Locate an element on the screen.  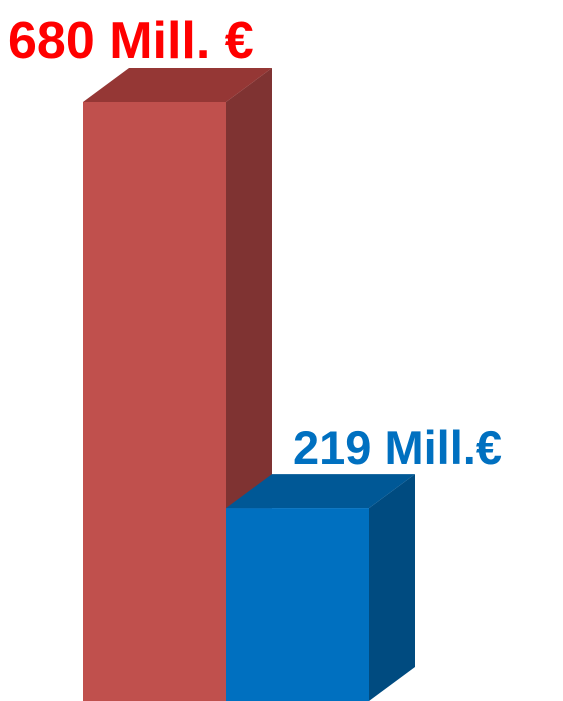
data-label: 680 Mill. € is located at coordinates (131, 41).